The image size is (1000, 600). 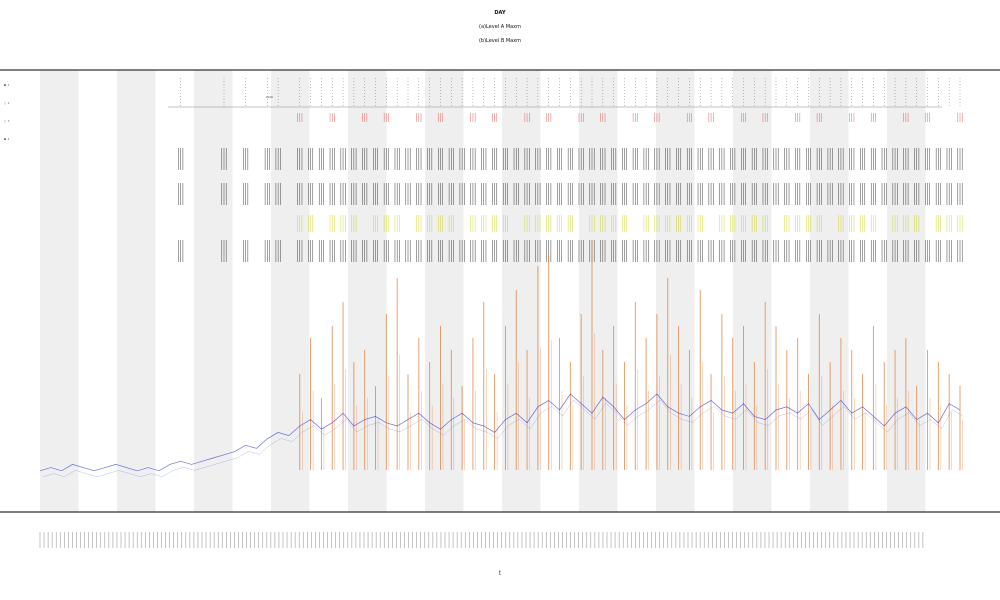 I want to click on blue-series, so click(x=501, y=435).